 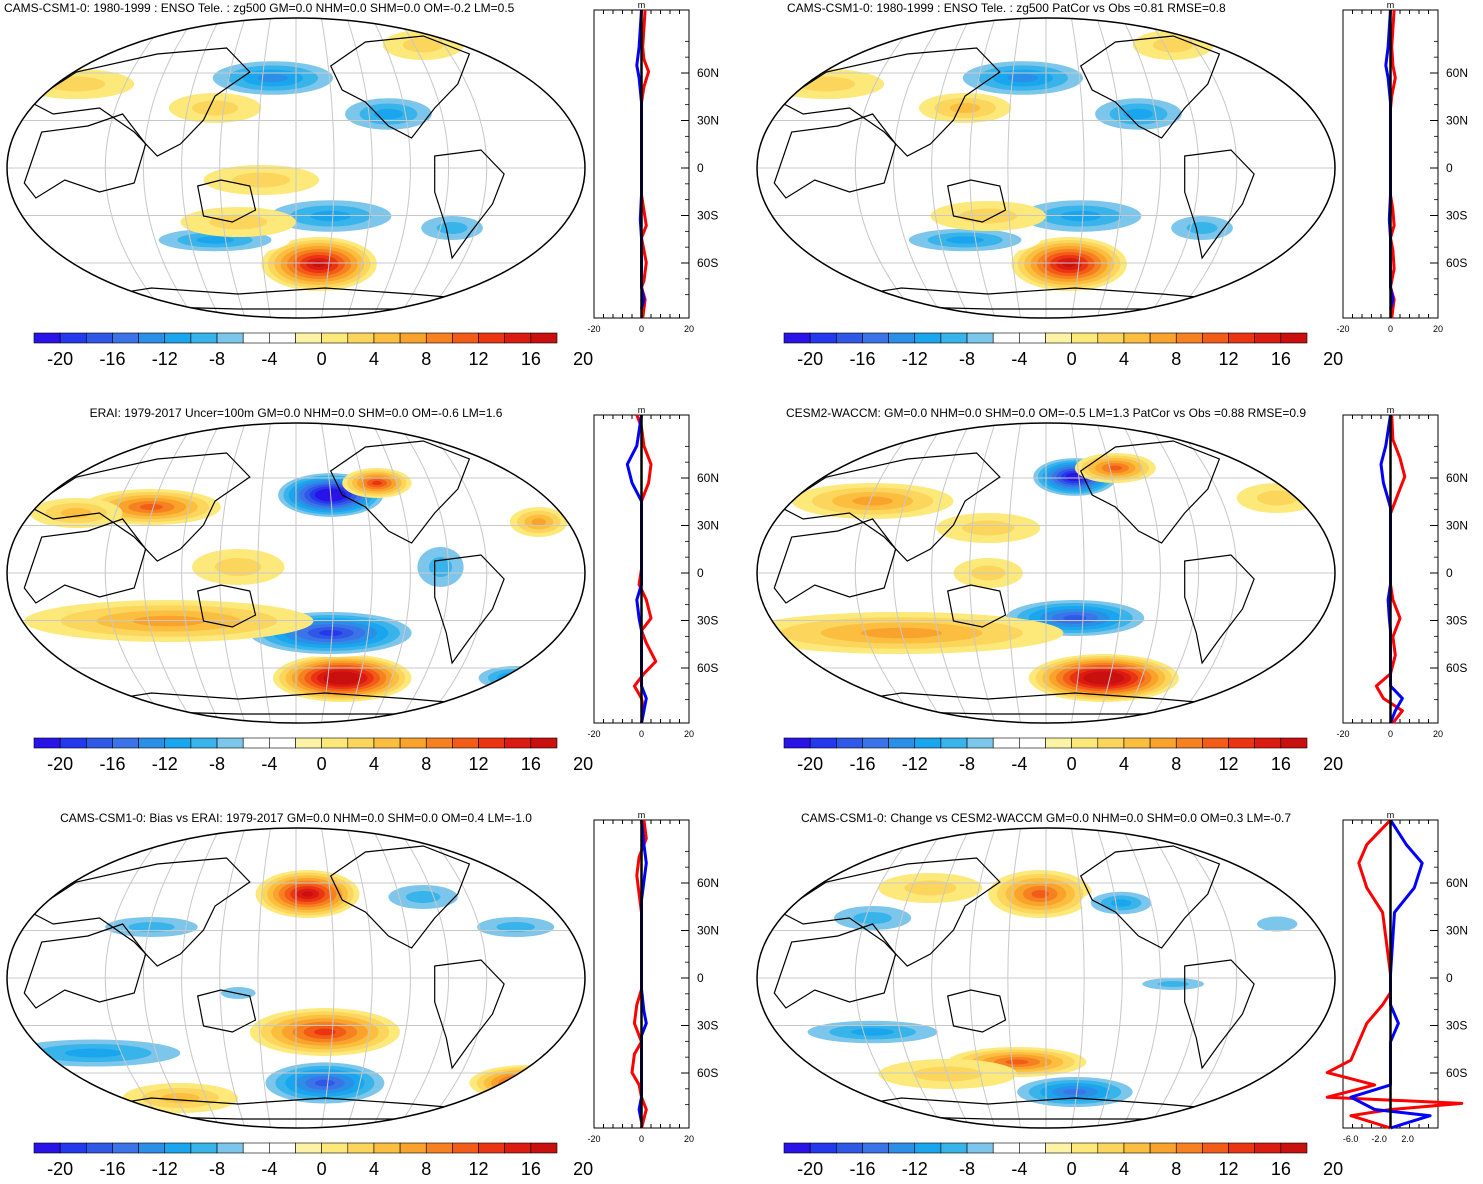 What do you see at coordinates (1449, 168) in the screenshot?
I see `profile-lat-label: 0` at bounding box center [1449, 168].